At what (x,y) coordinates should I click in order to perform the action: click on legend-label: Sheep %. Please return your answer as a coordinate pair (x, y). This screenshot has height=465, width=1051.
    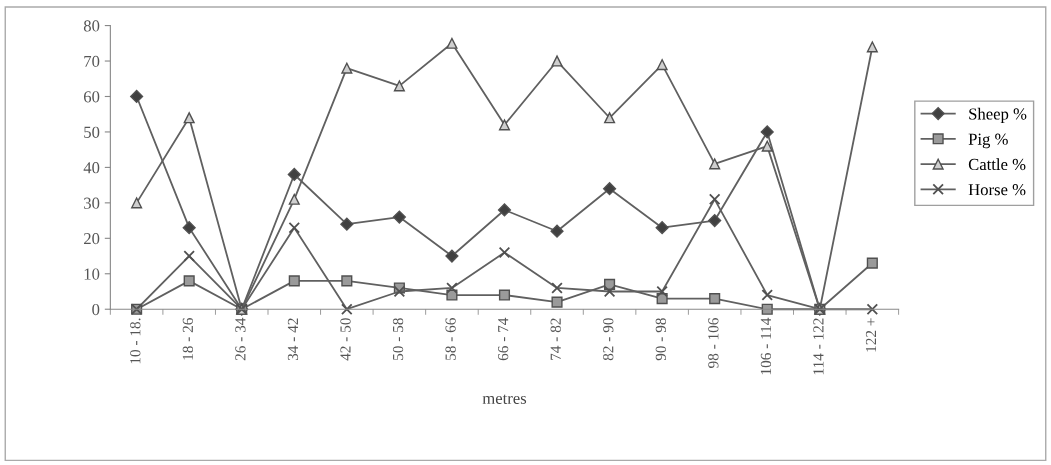
    Looking at the image, I should click on (998, 115).